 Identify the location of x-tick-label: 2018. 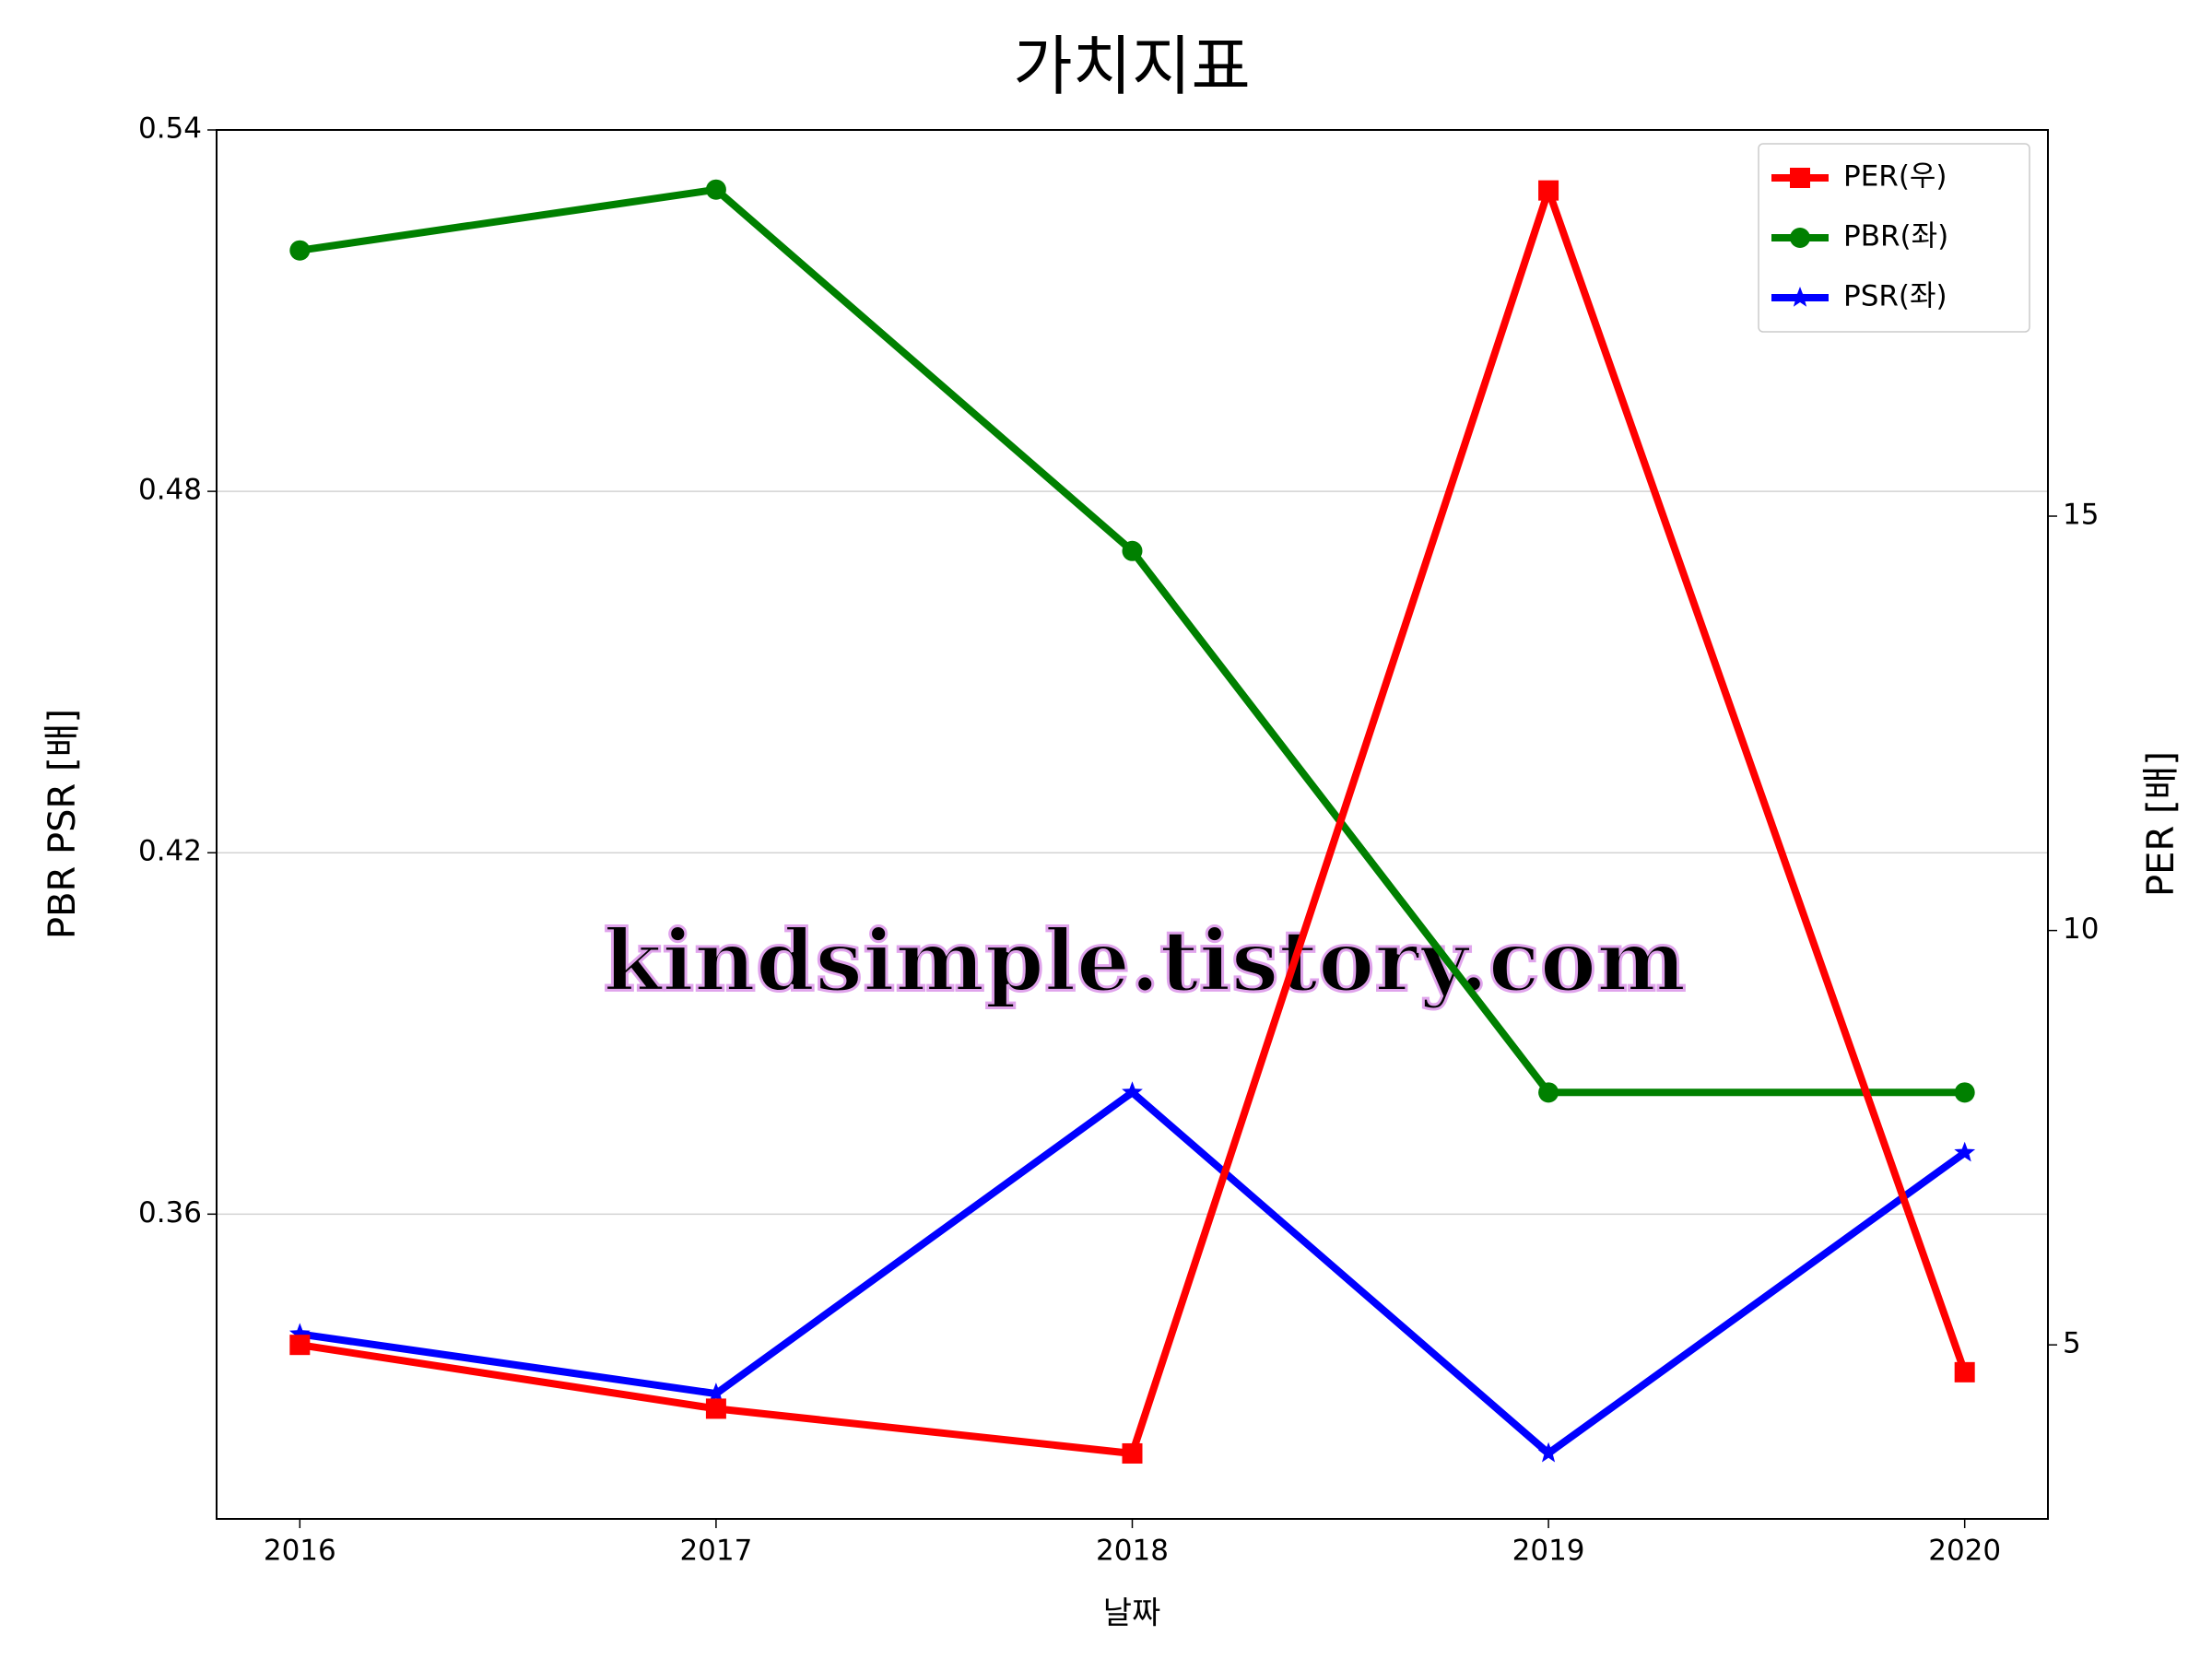
(1132, 1551).